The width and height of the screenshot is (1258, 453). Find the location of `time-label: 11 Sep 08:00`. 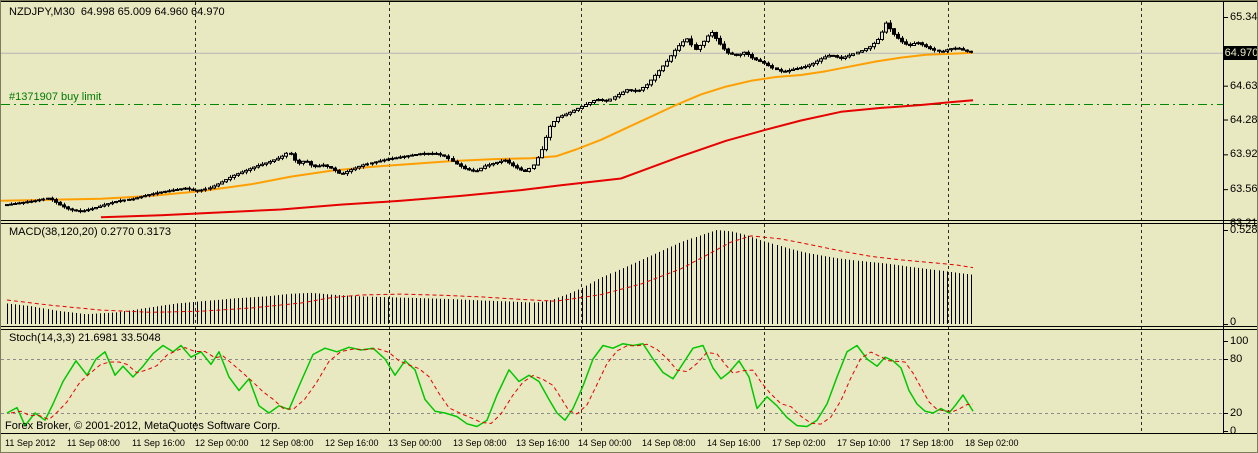

time-label: 11 Sep 08:00 is located at coordinates (93, 443).